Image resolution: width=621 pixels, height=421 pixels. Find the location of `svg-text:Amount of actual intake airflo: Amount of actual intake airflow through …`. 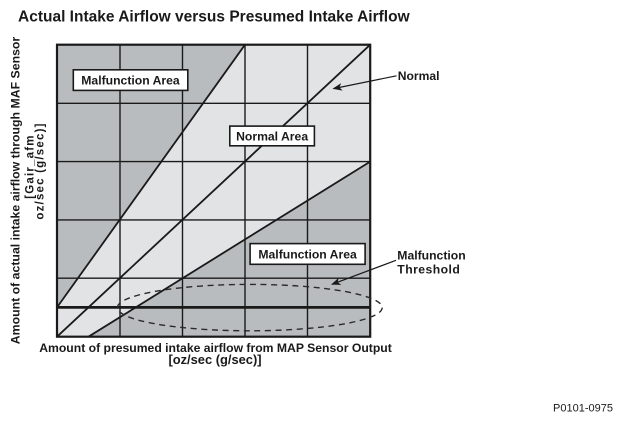

svg-text:Amount of actual intake airflo: Amount of actual intake airflow through … is located at coordinates (16, 191).